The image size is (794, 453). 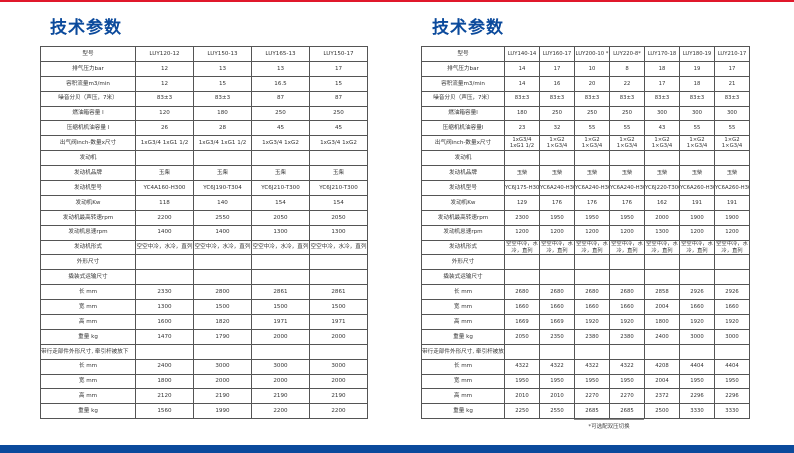 What do you see at coordinates (697, 396) in the screenshot?
I see `cell-value: 2296` at bounding box center [697, 396].